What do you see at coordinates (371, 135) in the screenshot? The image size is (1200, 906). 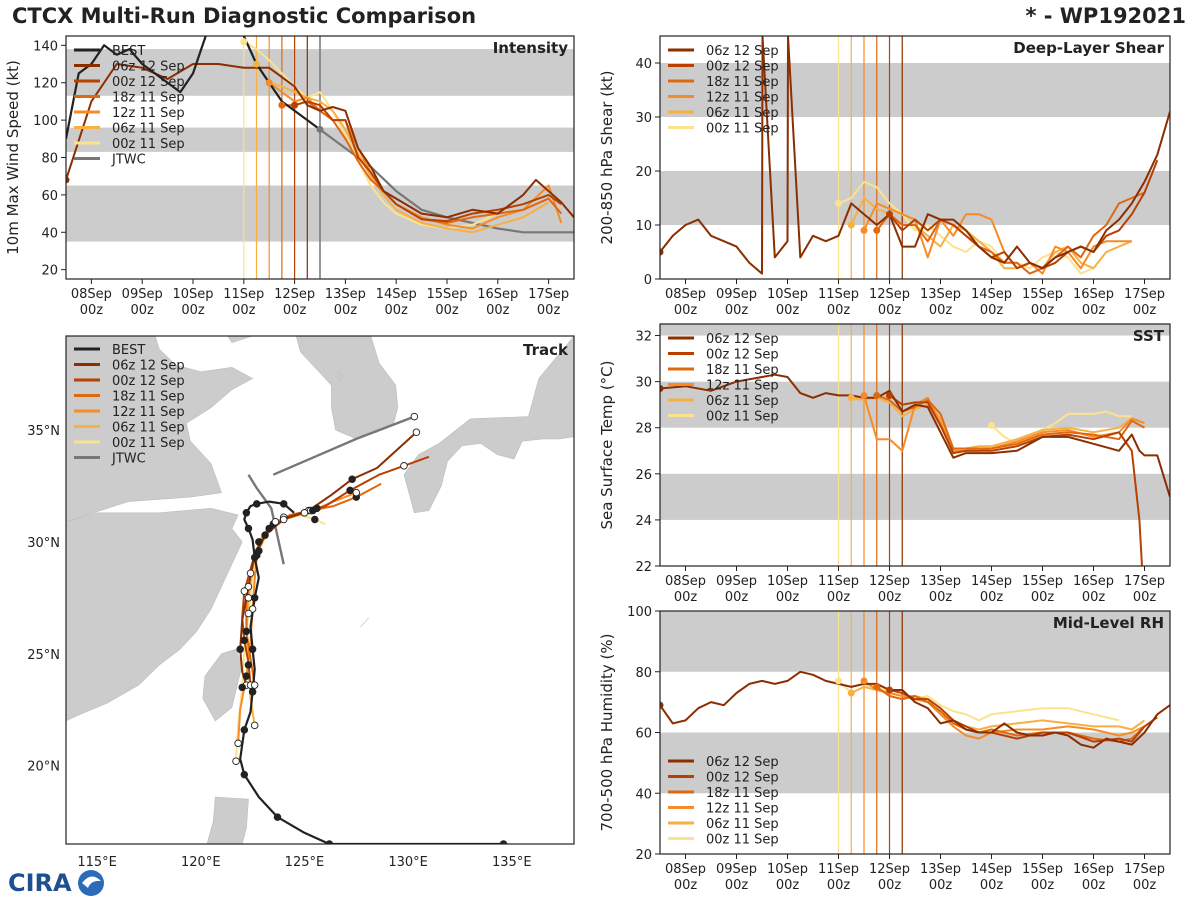 I see `intensity-series-00z-11-sep` at bounding box center [371, 135].